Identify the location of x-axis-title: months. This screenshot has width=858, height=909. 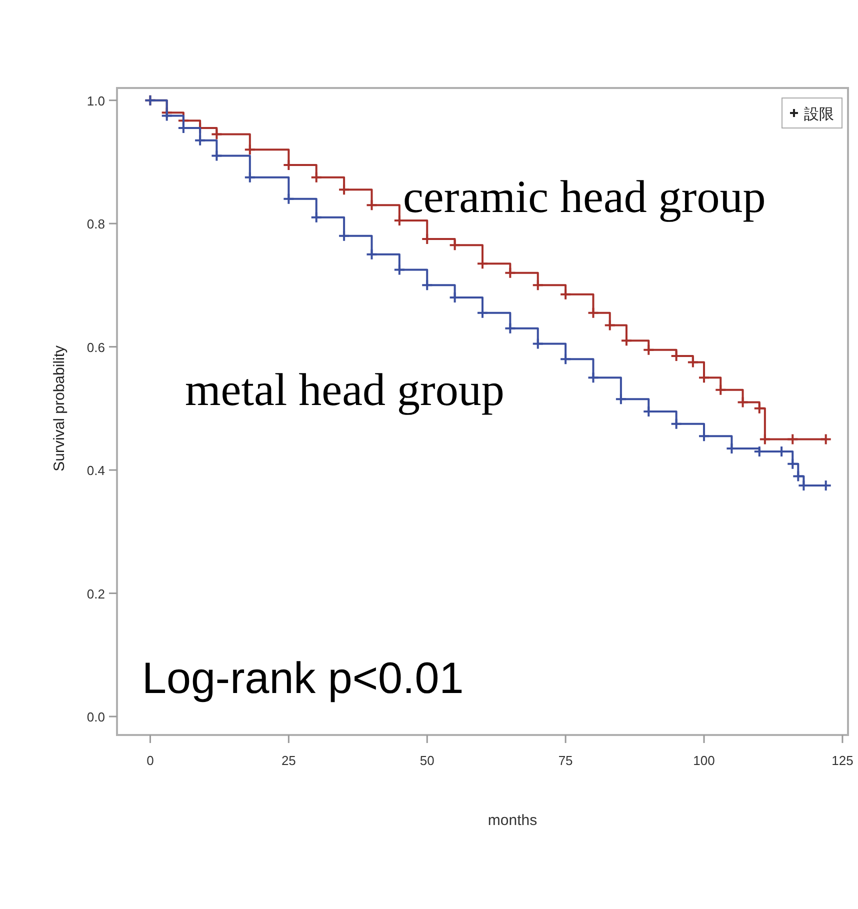
(513, 820).